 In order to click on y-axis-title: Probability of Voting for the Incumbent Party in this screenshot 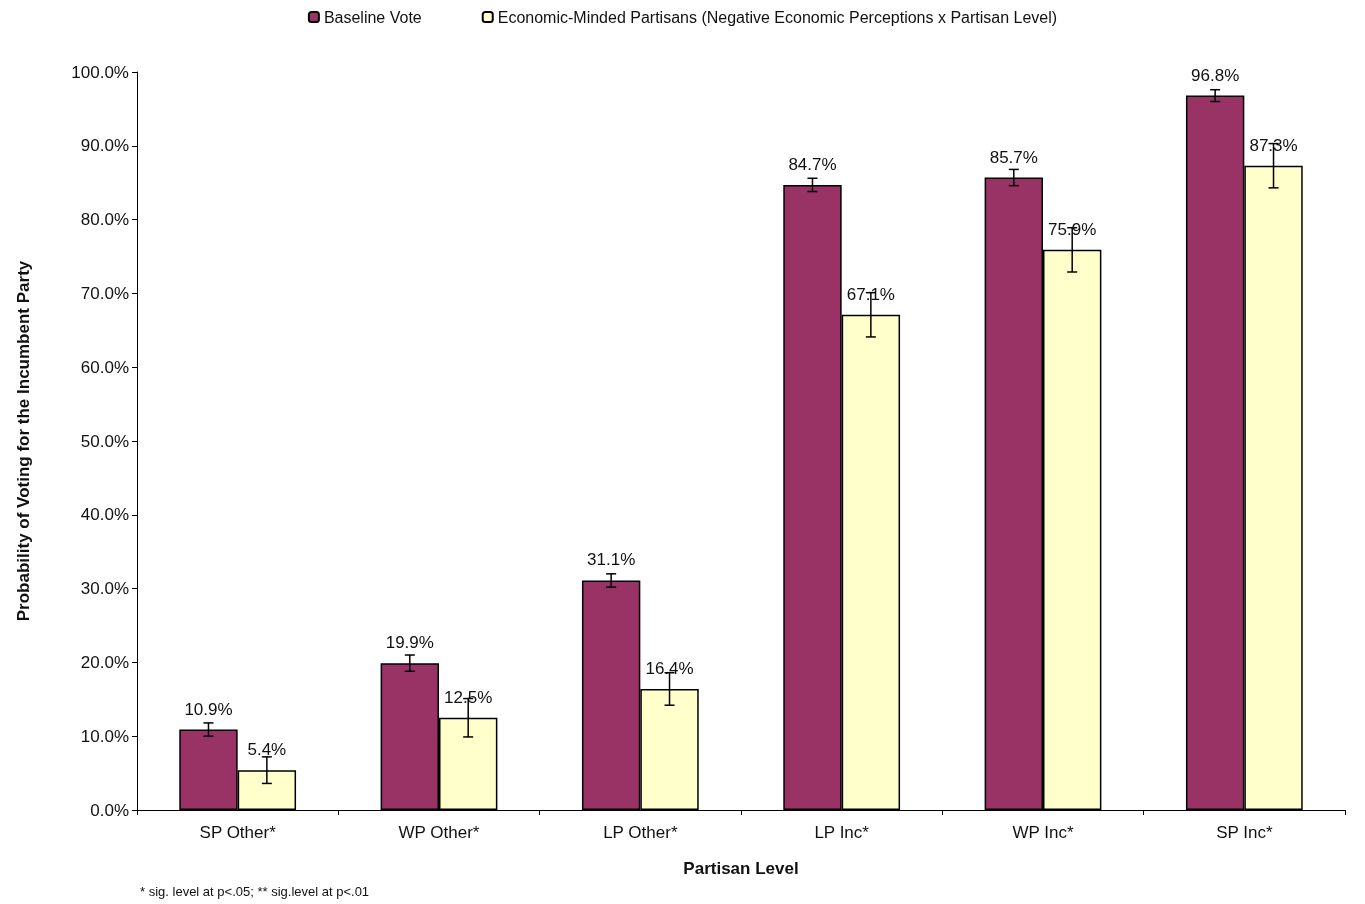, I will do `click(23, 441)`.